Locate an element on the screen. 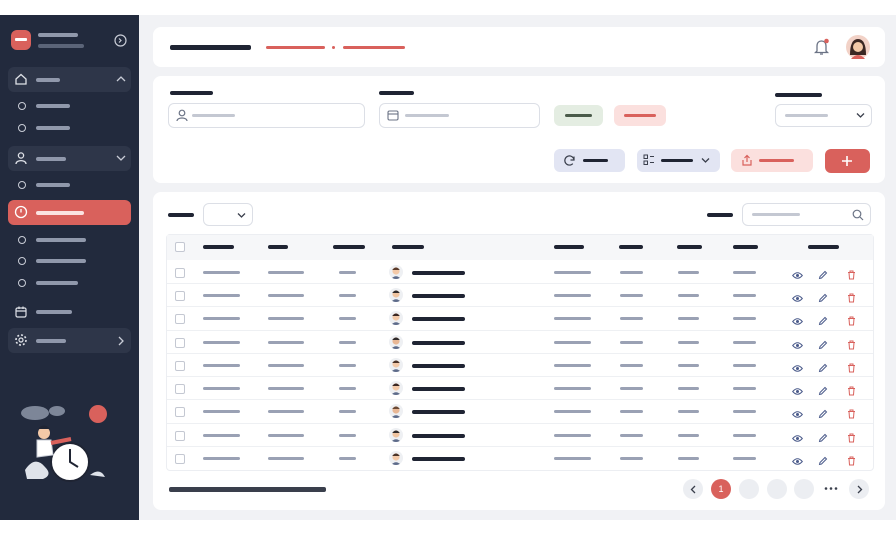 This screenshot has height=535, width=896. collapse-toggle is located at coordinates (120, 40).